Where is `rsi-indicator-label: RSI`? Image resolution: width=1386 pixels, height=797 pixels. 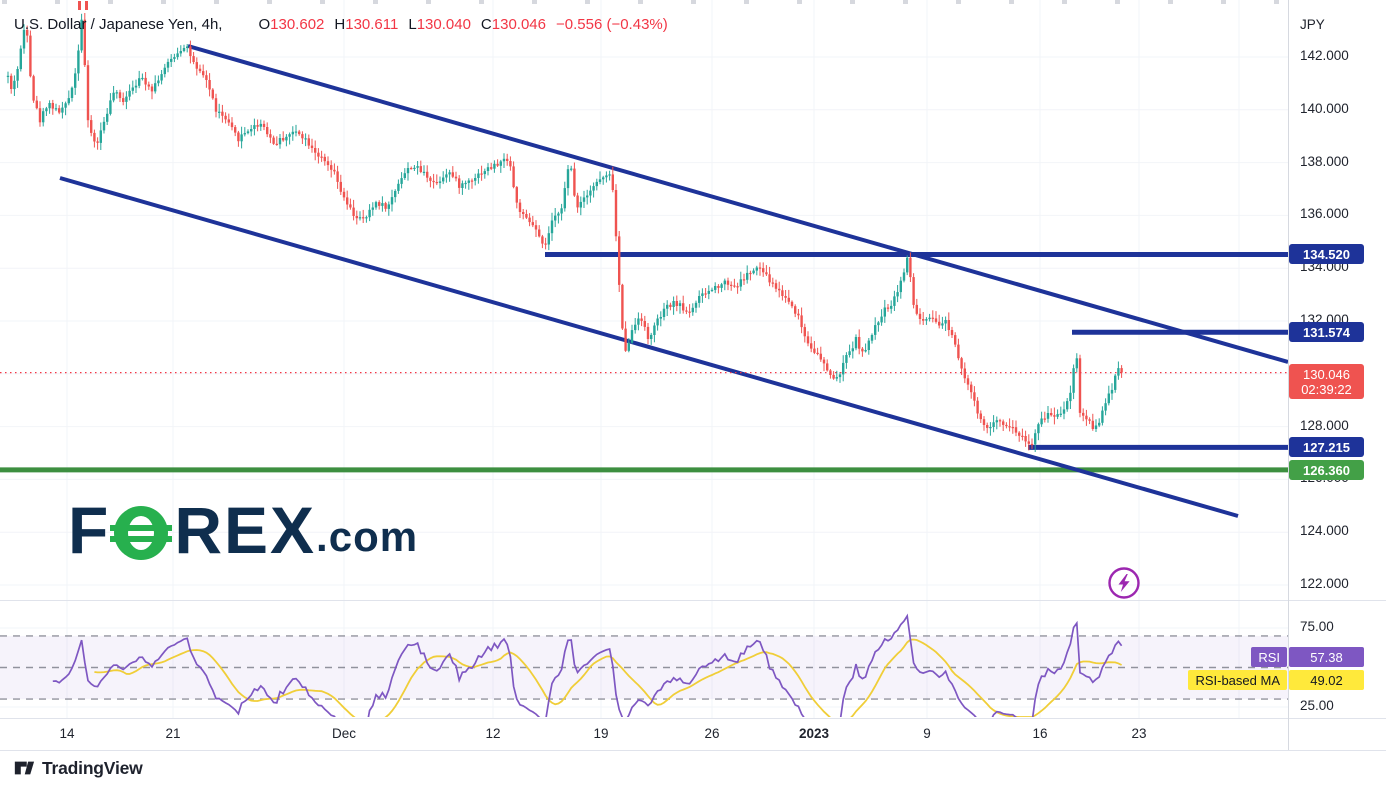 rsi-indicator-label: RSI is located at coordinates (1269, 657).